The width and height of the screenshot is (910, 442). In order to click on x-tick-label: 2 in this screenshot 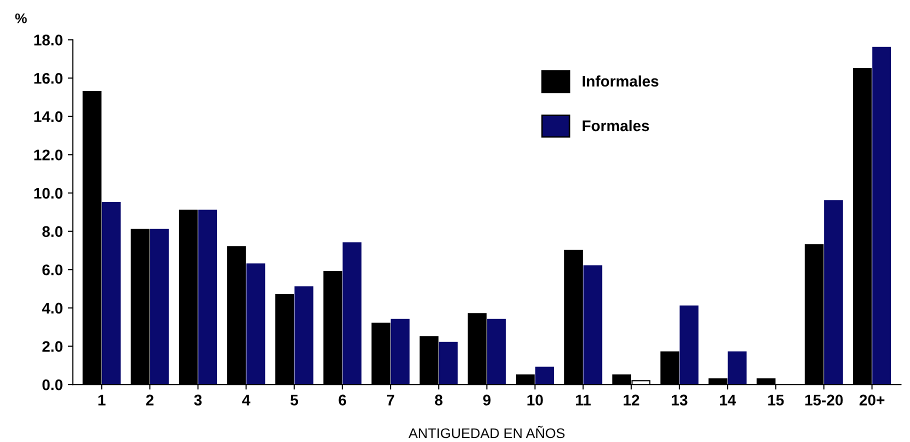, I will do `click(150, 400)`.